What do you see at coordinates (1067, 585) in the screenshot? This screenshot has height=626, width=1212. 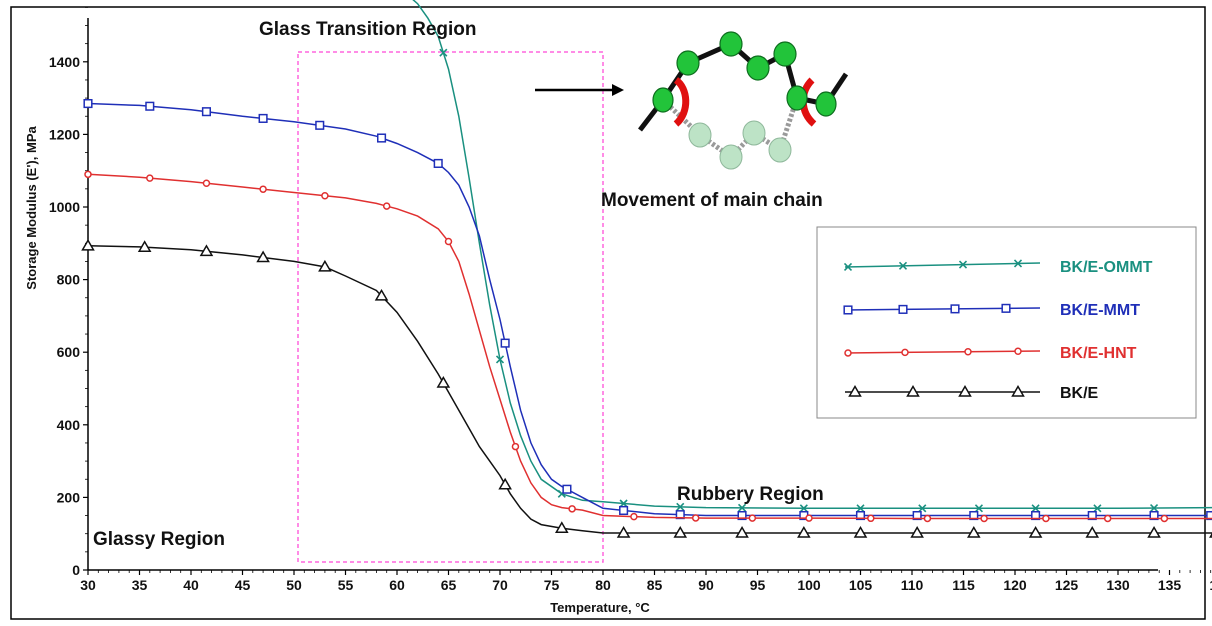 I see `x-tick-label: 125` at bounding box center [1067, 585].